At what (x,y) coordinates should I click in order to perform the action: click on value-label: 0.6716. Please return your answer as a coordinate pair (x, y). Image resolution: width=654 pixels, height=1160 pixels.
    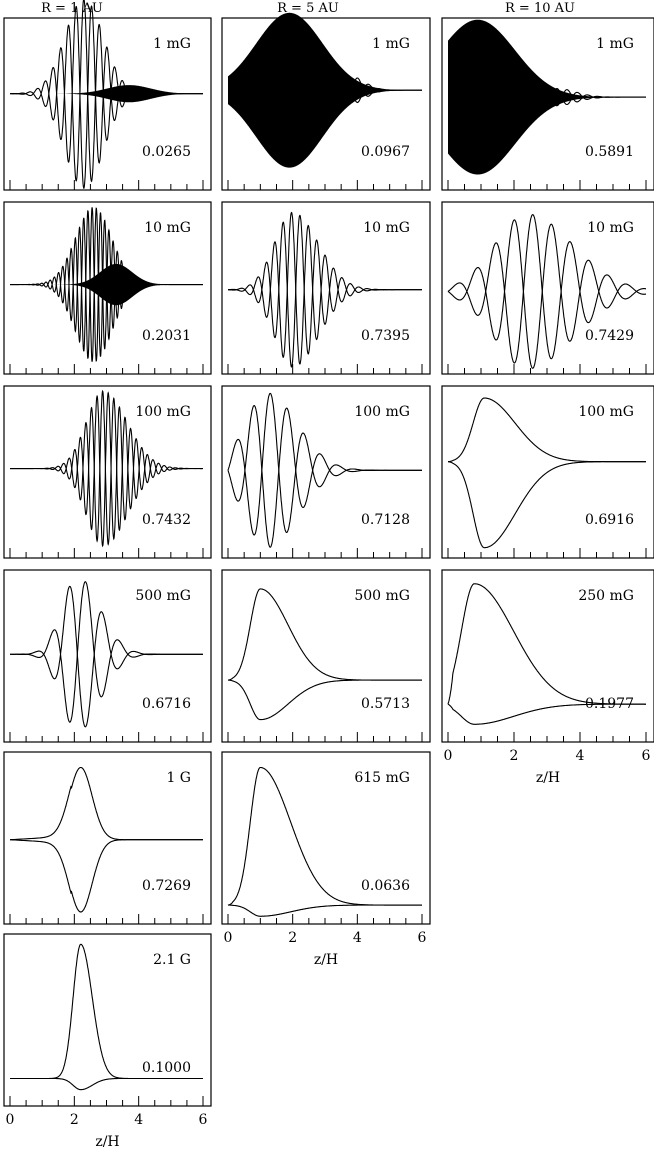
    Looking at the image, I should click on (166, 704).